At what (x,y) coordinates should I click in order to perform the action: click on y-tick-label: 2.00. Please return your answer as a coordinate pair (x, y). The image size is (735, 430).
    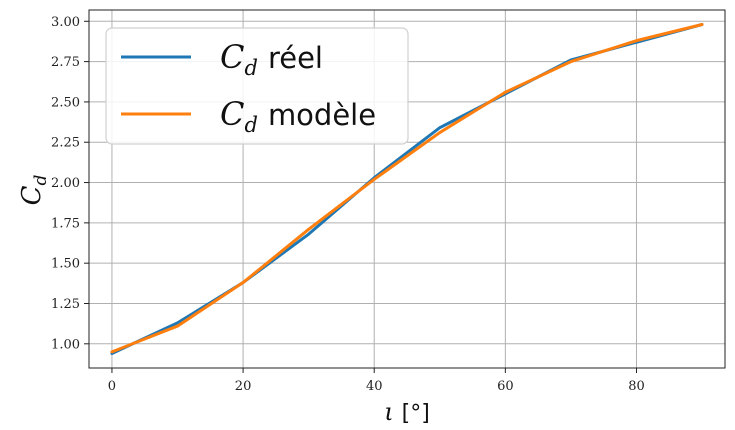
    Looking at the image, I should click on (65, 183).